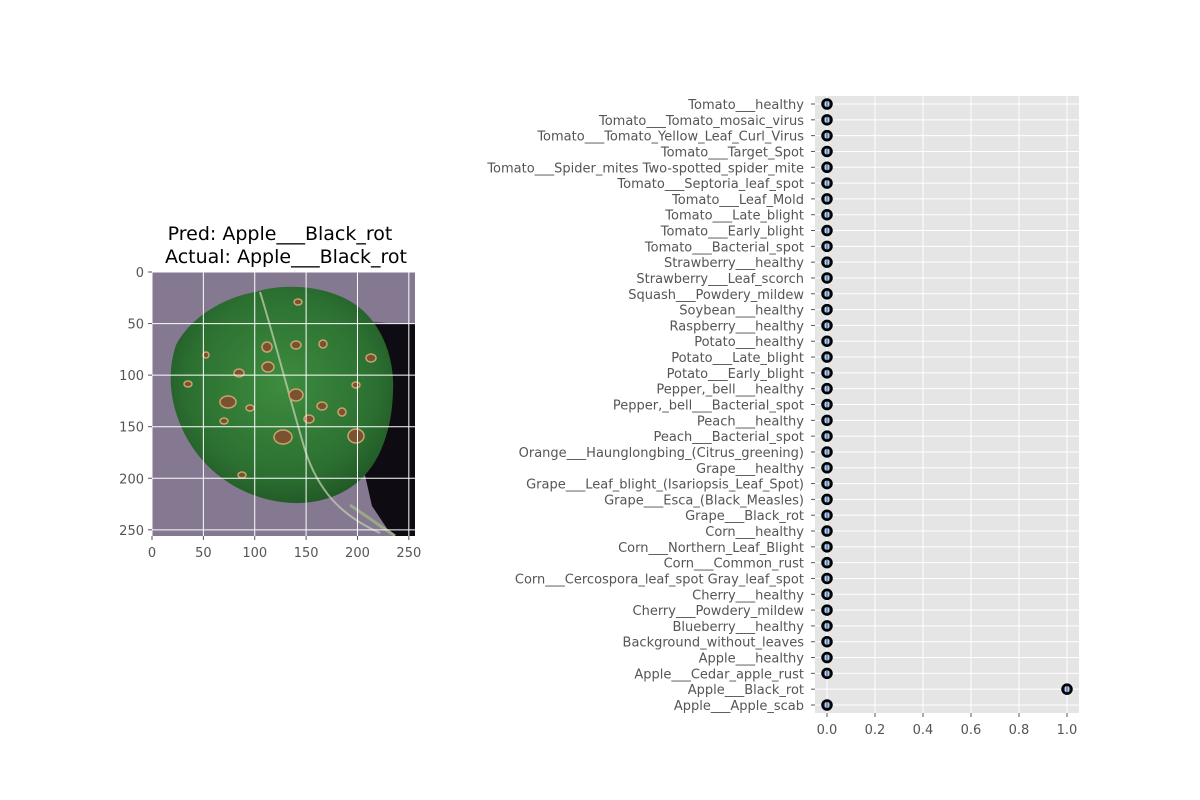 This screenshot has width=1200, height=800. What do you see at coordinates (738, 627) in the screenshot?
I see `class-label: Blueberry___healthy` at bounding box center [738, 627].